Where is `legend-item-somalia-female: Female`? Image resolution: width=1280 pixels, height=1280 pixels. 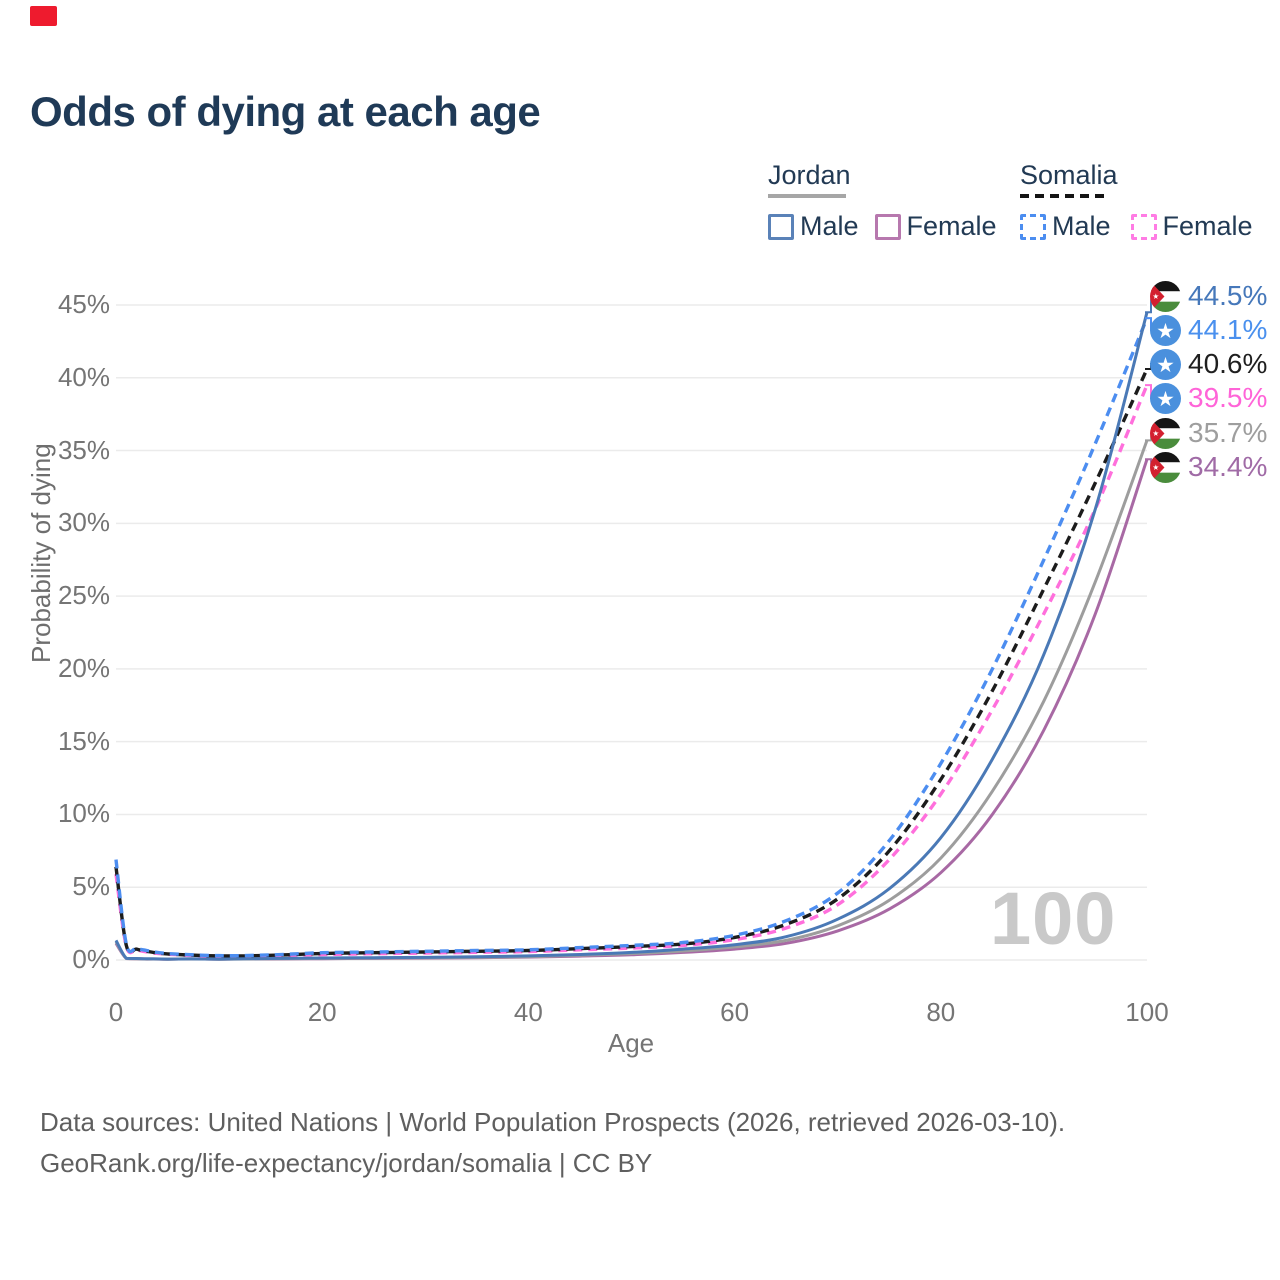 legend-item-somalia-female: Female is located at coordinates (1191, 226).